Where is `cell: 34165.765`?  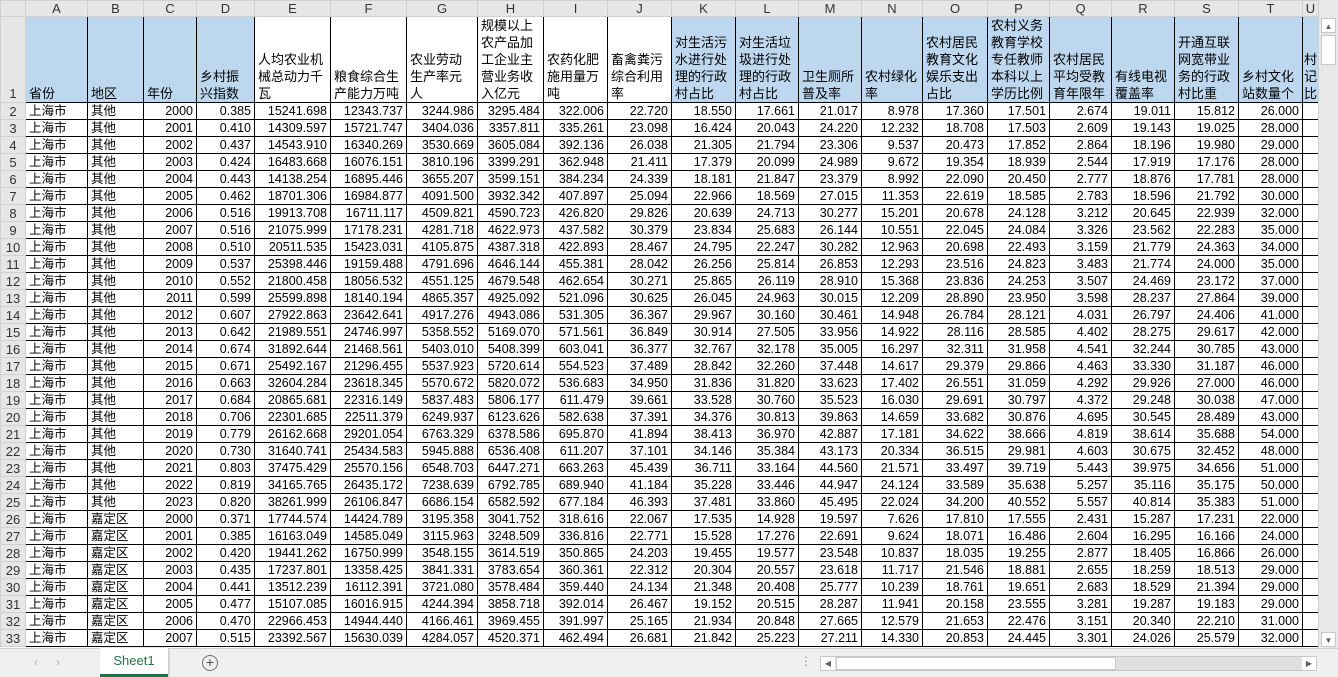
cell: 34165.765 is located at coordinates (292, 485).